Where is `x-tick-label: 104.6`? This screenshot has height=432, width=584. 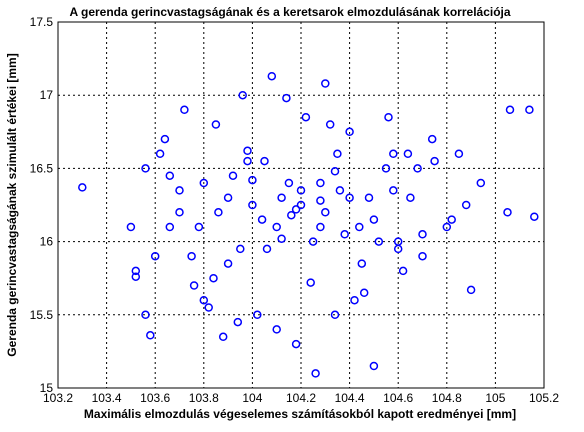
x-tick-label: 104.6 is located at coordinates (398, 398).